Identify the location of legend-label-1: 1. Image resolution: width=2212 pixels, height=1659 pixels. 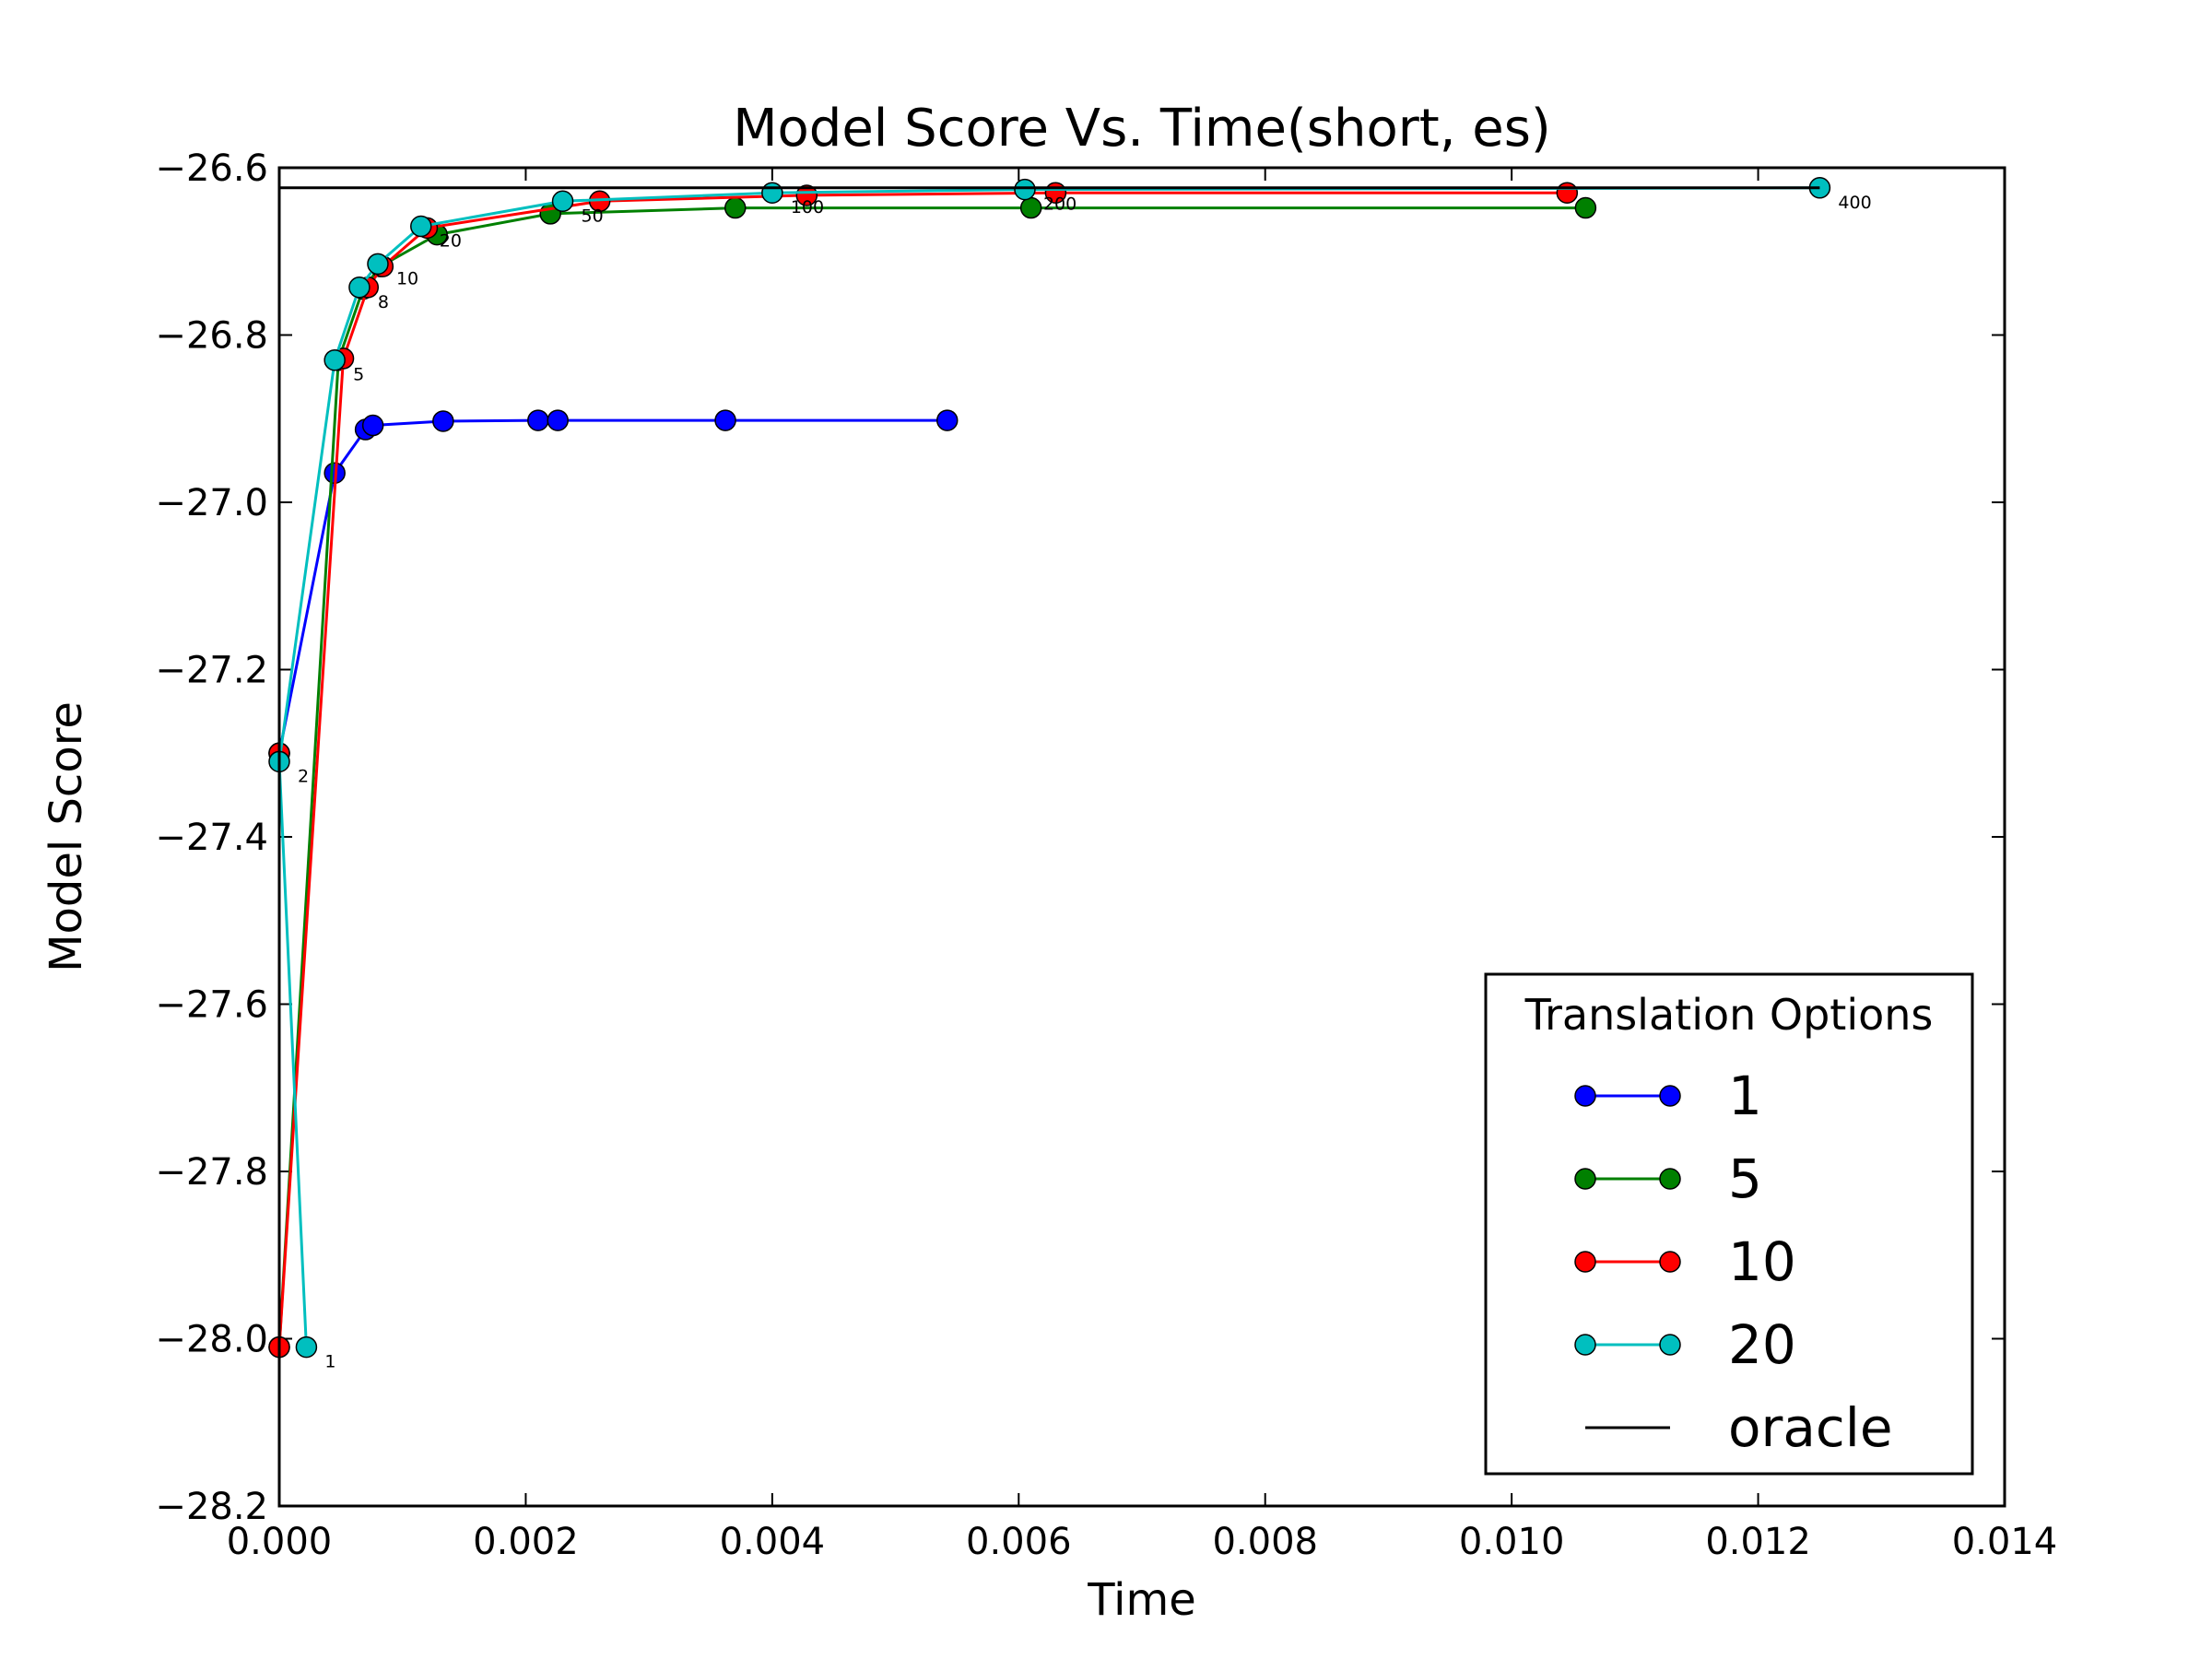
(1745, 1096).